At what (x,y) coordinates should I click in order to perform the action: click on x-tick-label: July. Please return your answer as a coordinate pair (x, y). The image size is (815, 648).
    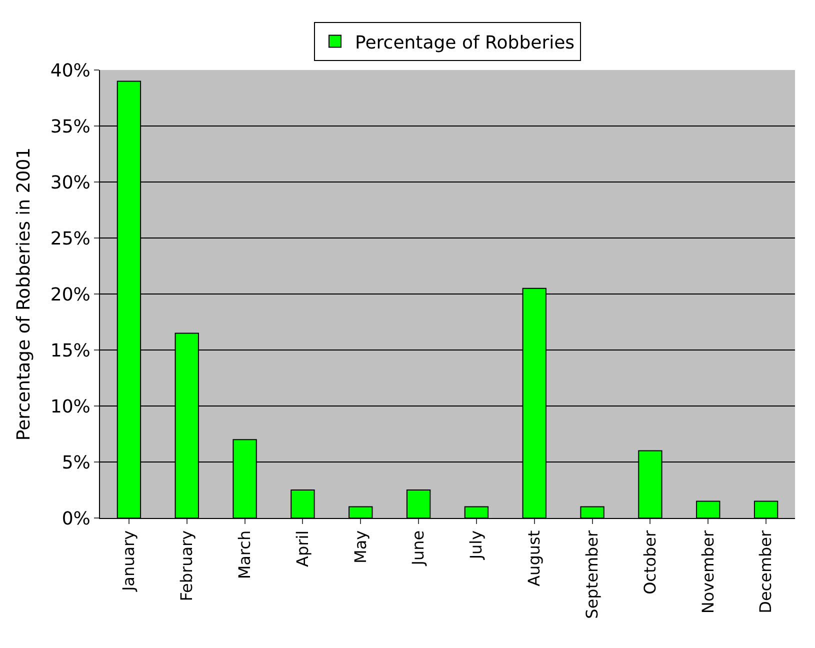
    Looking at the image, I should click on (476, 545).